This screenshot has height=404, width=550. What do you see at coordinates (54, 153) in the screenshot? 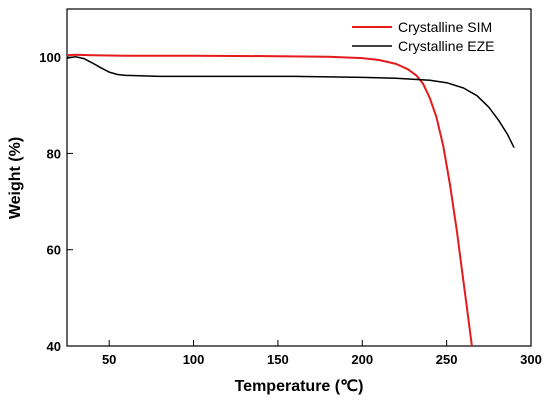
I see `y-tick-label-2: 80` at bounding box center [54, 153].